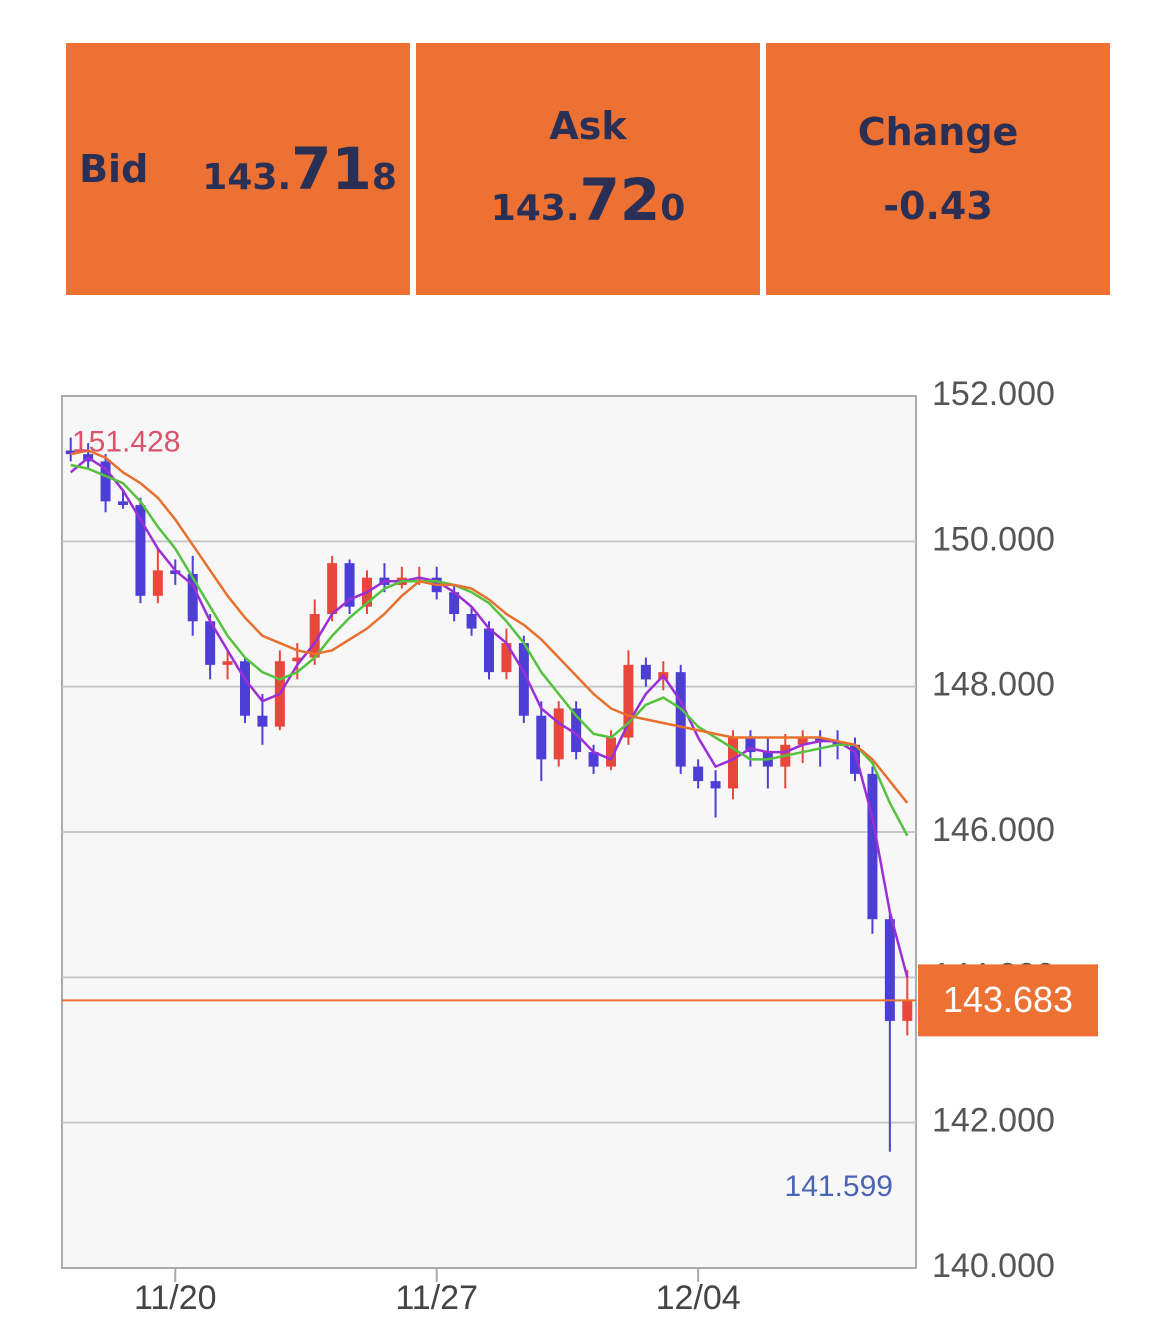 The width and height of the screenshot is (1164, 1331). I want to click on bid-box: Bid 143.718, so click(238, 169).